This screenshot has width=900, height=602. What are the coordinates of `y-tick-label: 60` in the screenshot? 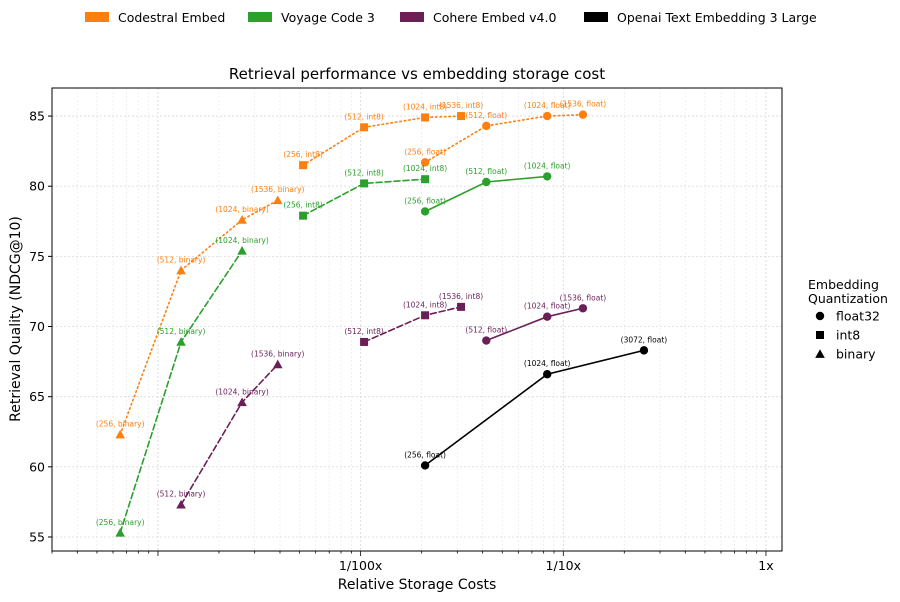 It's located at (37, 466).